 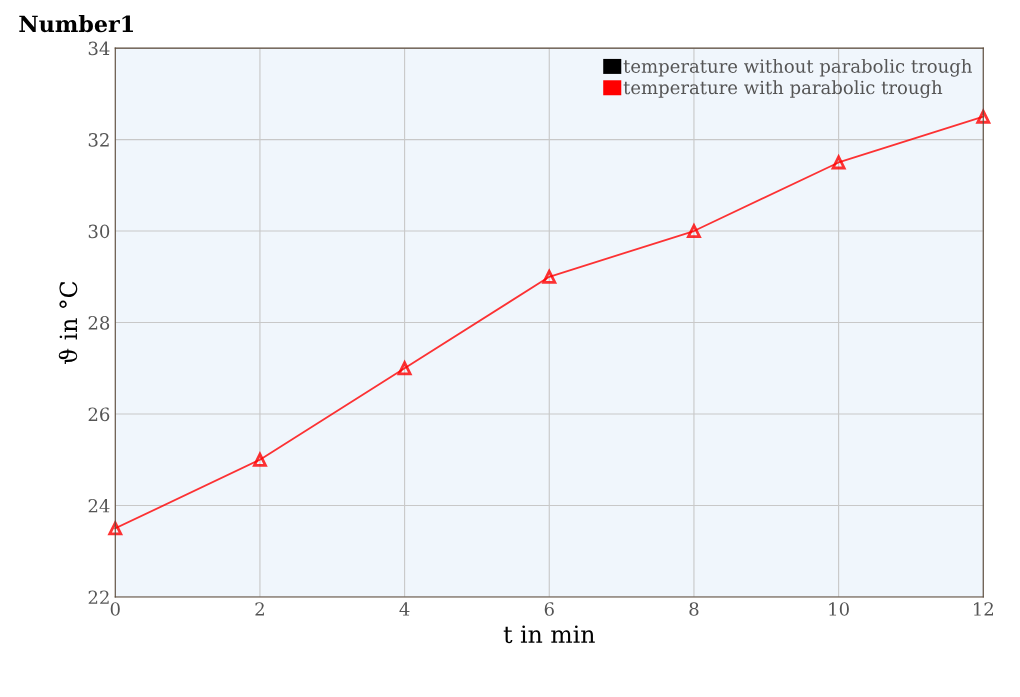 What do you see at coordinates (404, 609) in the screenshot?
I see `x-tick-label: 4` at bounding box center [404, 609].